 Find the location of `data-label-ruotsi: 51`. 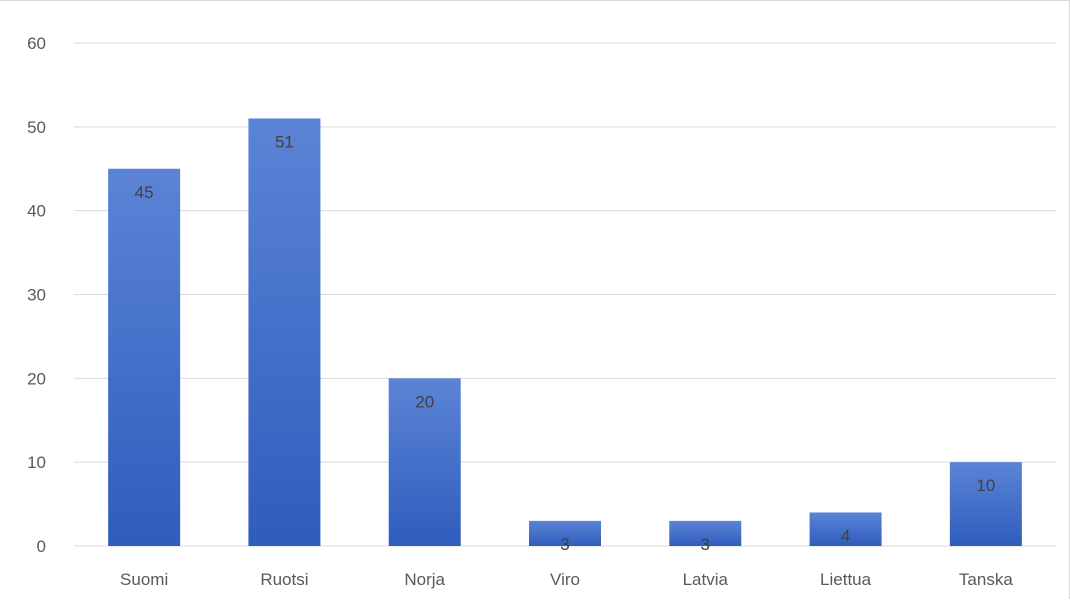

data-label-ruotsi: 51 is located at coordinates (284, 141).